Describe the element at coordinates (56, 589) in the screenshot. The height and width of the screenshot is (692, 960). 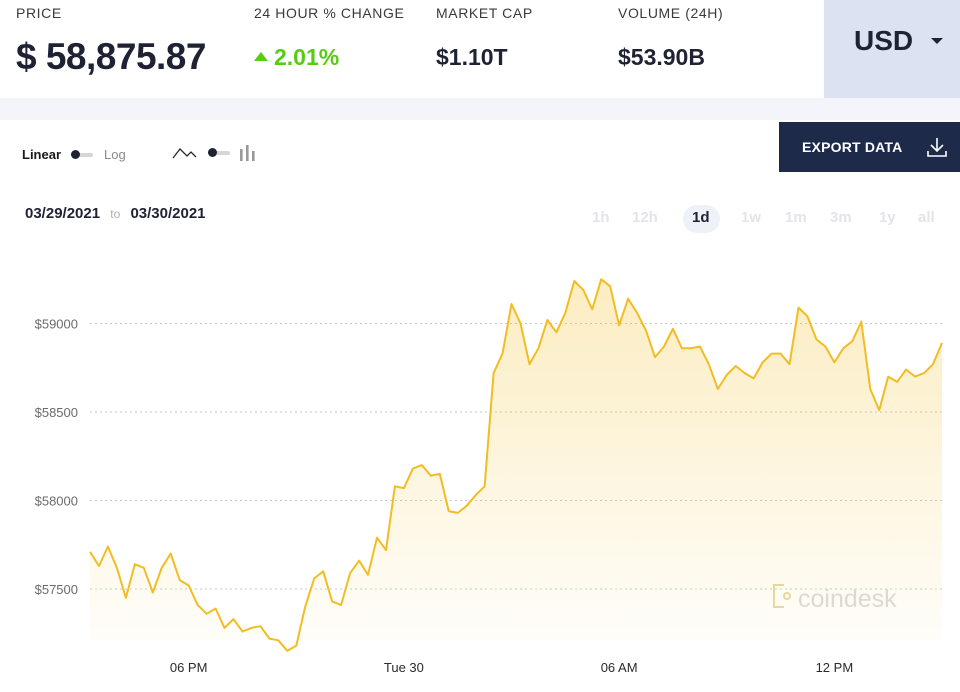
I see `y-tick-label: $57500` at that location.